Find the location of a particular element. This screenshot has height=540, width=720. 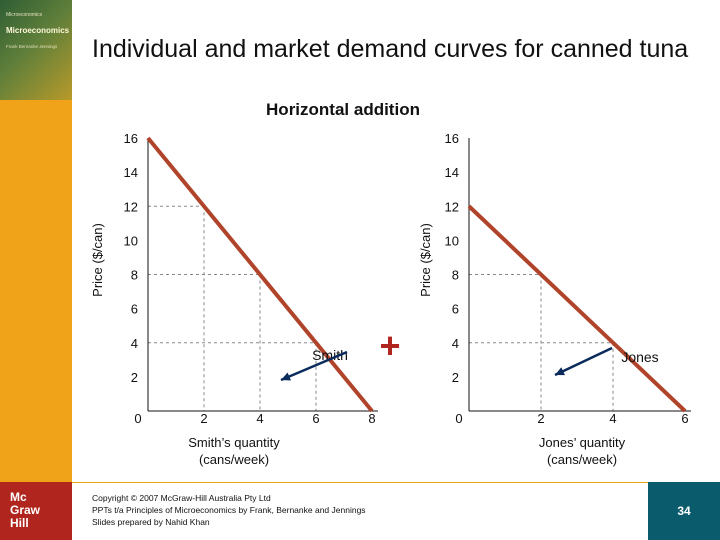

smith-curve-label: Smith is located at coordinates (330, 355).